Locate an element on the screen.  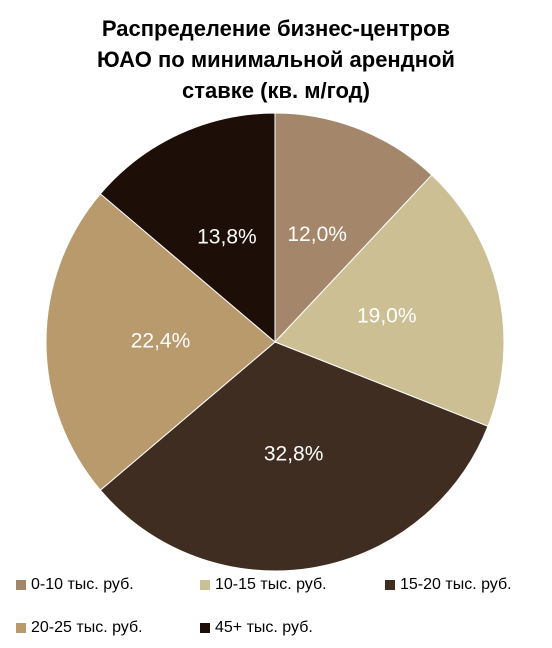
legend-label: 10-15 тыс. руб. is located at coordinates (271, 584).